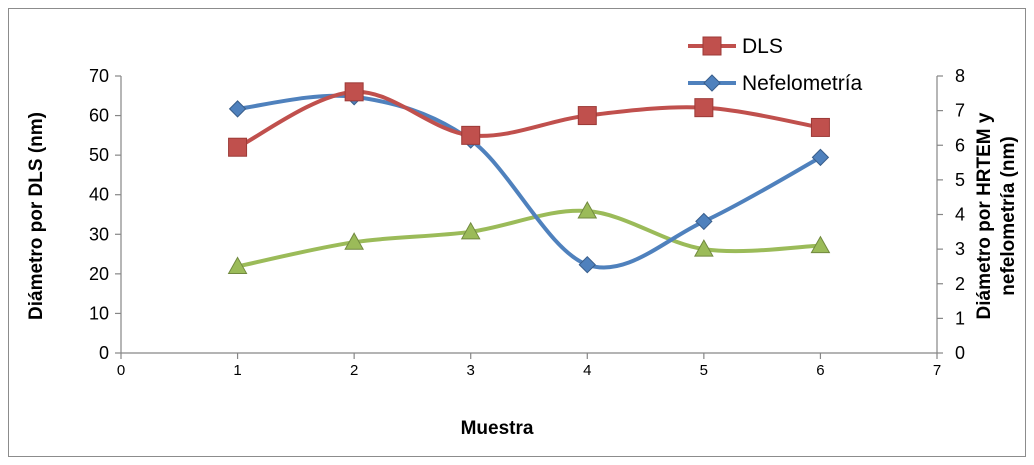  What do you see at coordinates (960, 284) in the screenshot?
I see `right-y-tick-label: 2` at bounding box center [960, 284].